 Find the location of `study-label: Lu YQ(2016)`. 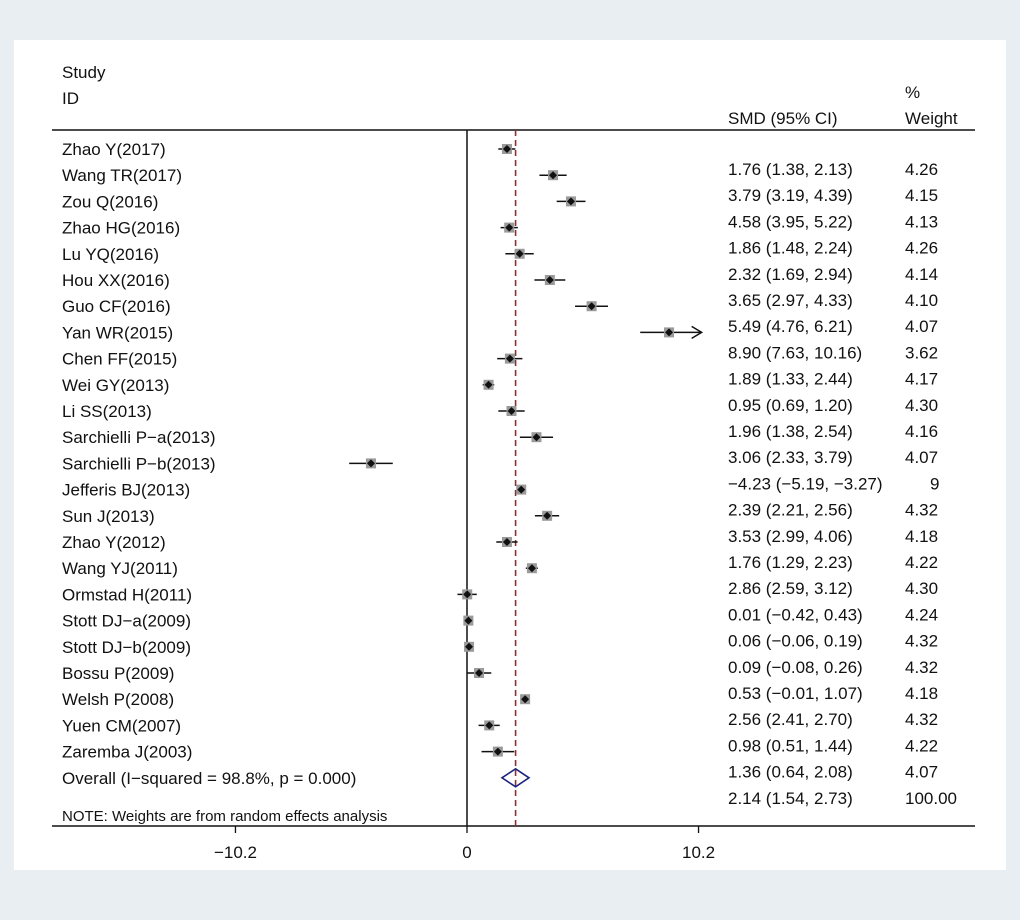

study-label: Lu YQ(2016) is located at coordinates (110, 254).